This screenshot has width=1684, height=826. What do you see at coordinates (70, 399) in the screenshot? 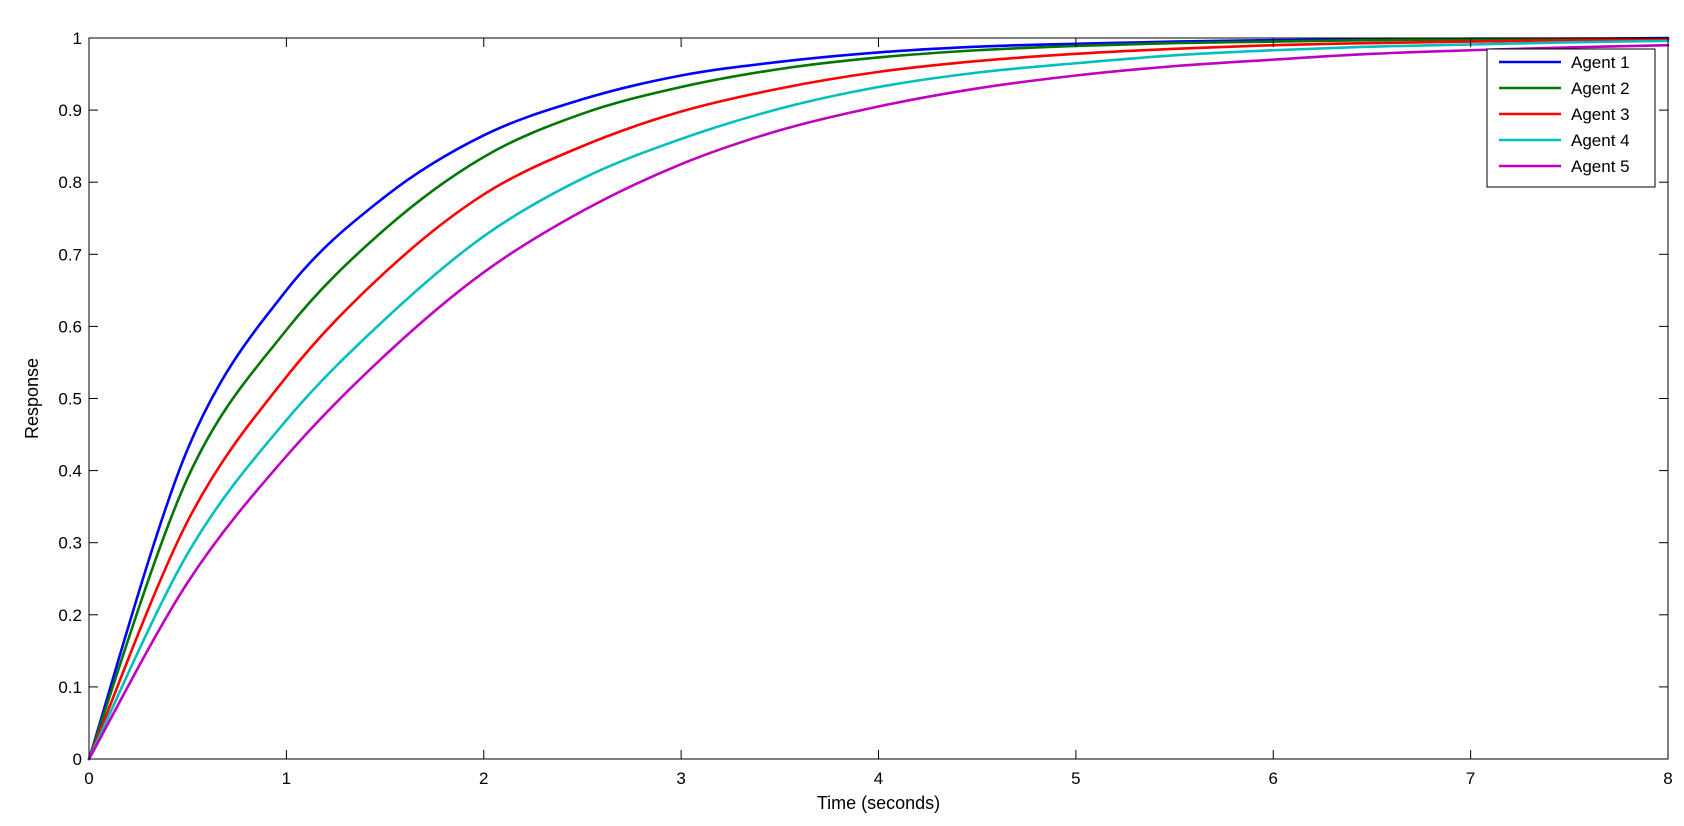
I see `y-tick-label: 0.5` at bounding box center [70, 399].